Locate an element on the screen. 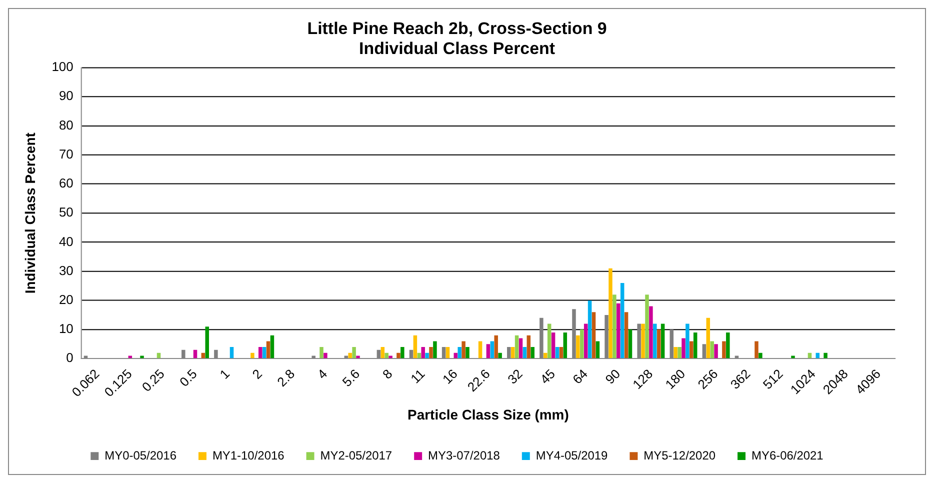  x-tick-label: 2.8 is located at coordinates (286, 378).